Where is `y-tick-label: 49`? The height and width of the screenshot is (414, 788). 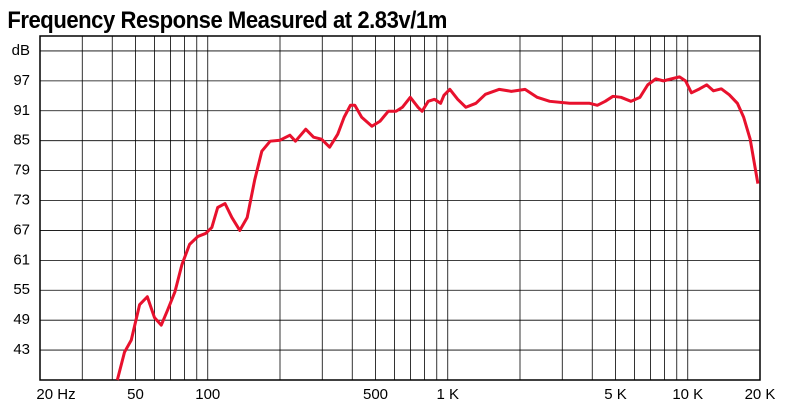
y-tick-label: 49 is located at coordinates (21, 319).